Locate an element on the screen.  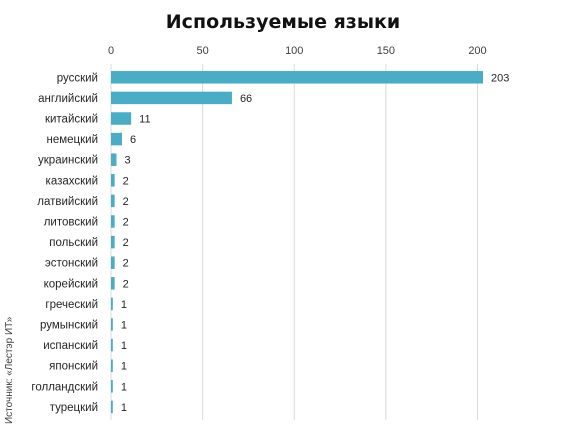
chart-title: Используемые языки is located at coordinates (283, 22).